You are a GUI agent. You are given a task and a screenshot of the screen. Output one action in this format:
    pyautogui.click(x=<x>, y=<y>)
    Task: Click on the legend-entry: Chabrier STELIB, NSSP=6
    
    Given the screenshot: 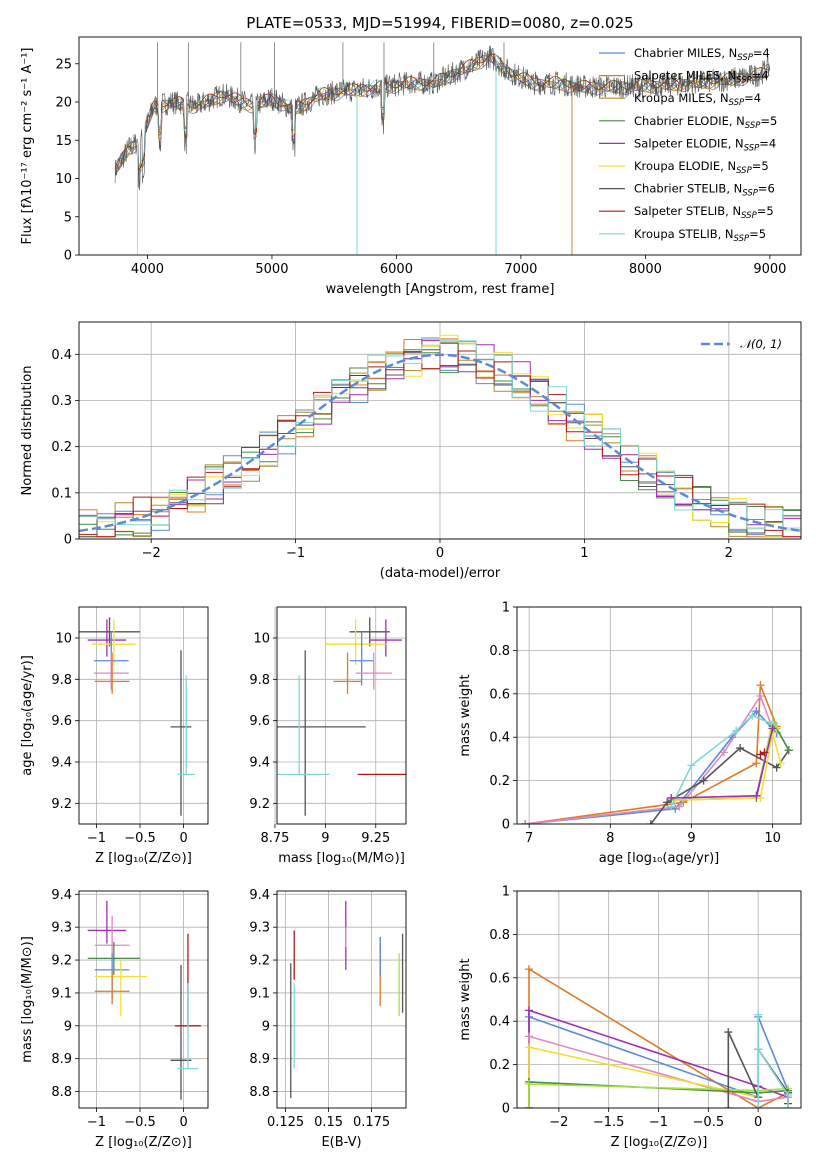 What is the action you would take?
    pyautogui.click(x=704, y=190)
    